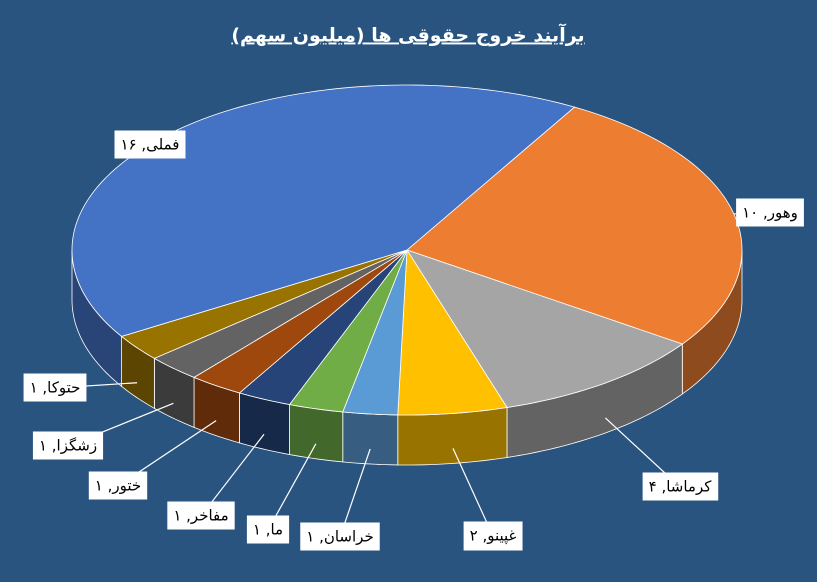 This screenshot has height=582, width=817. I want to click on data-label: کرماشا, ۴, so click(680, 486).